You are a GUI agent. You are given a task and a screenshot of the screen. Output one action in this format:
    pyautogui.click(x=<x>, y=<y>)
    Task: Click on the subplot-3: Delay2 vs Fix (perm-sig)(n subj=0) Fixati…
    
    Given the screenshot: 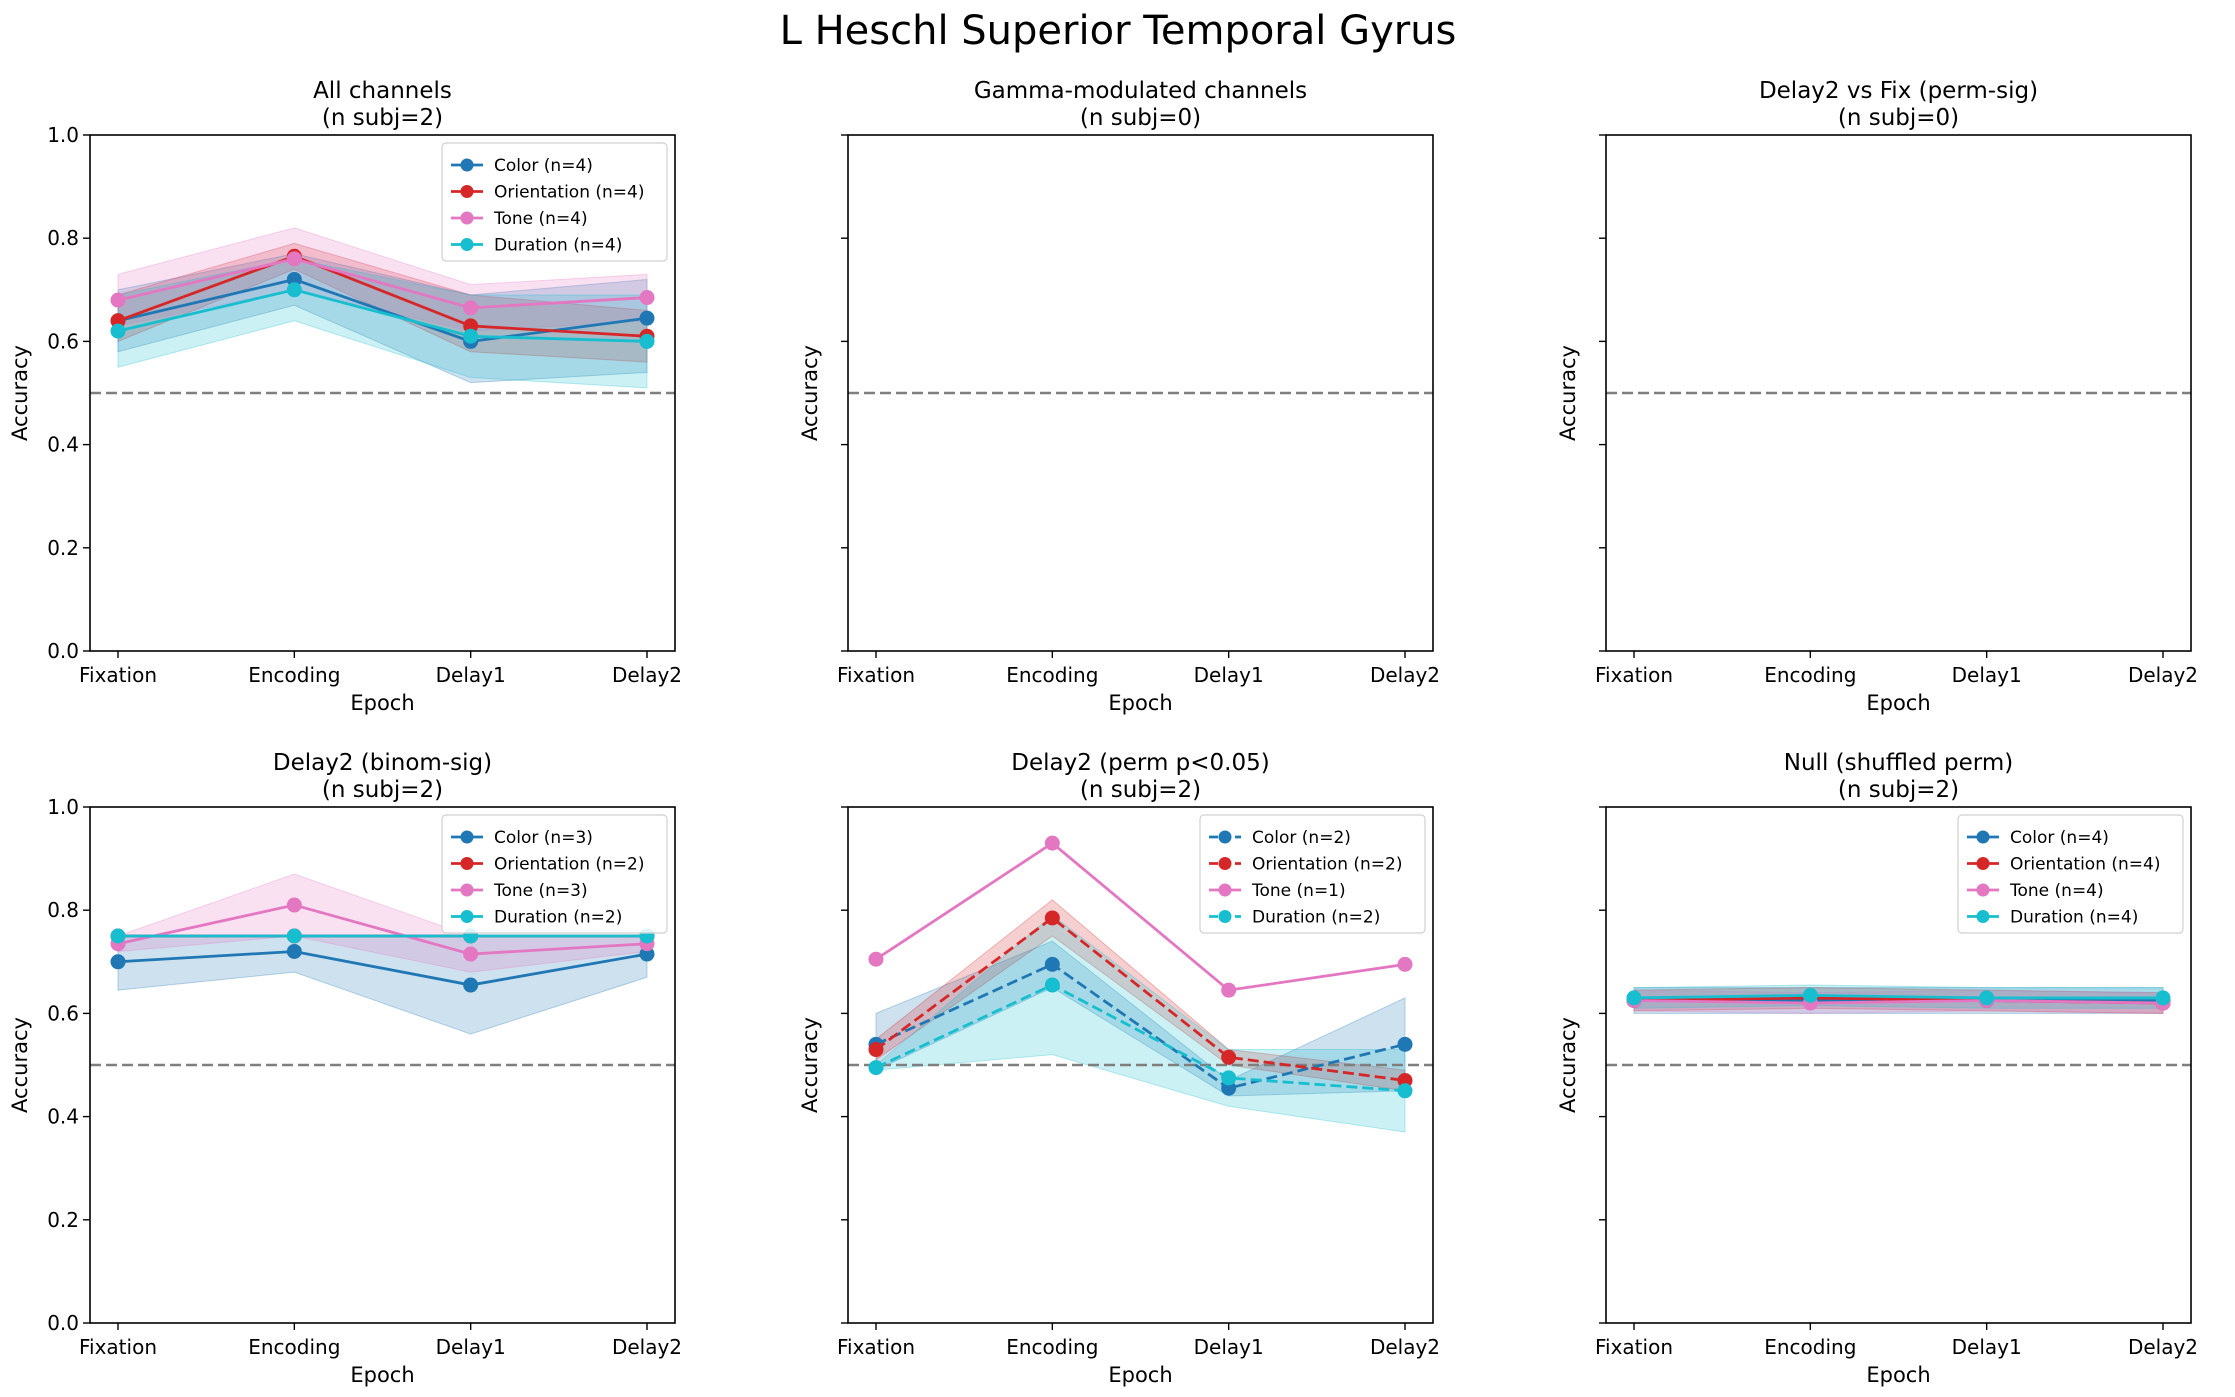 What is the action you would take?
    pyautogui.click(x=1877, y=396)
    